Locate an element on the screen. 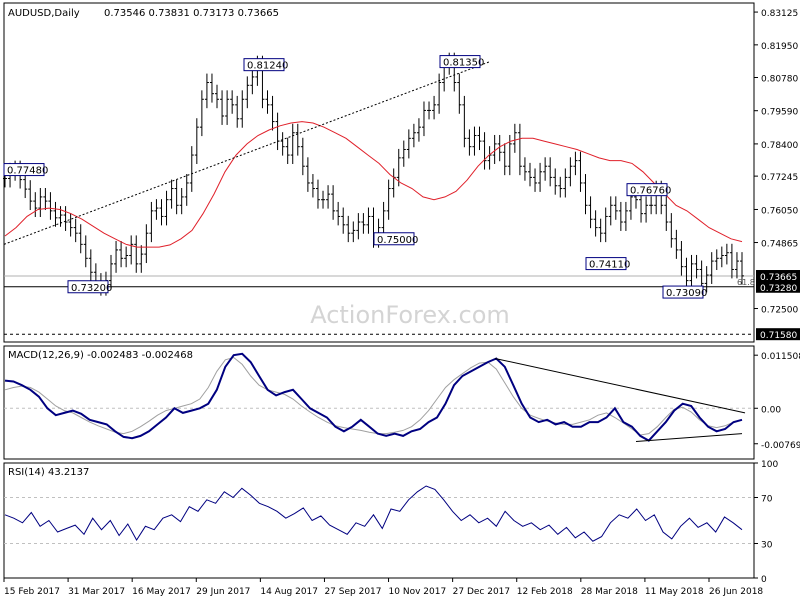  price-label: 0.81350 is located at coordinates (461, 62).